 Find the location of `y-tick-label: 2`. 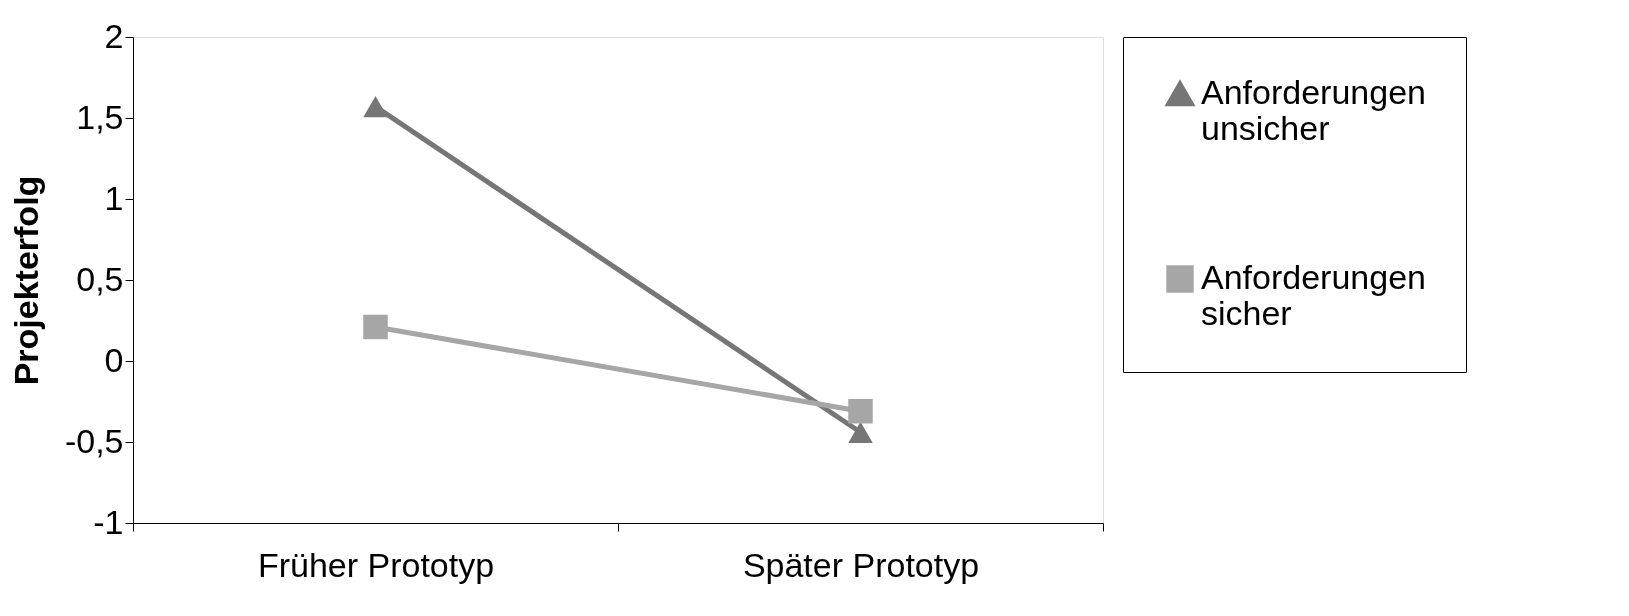

y-tick-label: 2 is located at coordinates (114, 35).